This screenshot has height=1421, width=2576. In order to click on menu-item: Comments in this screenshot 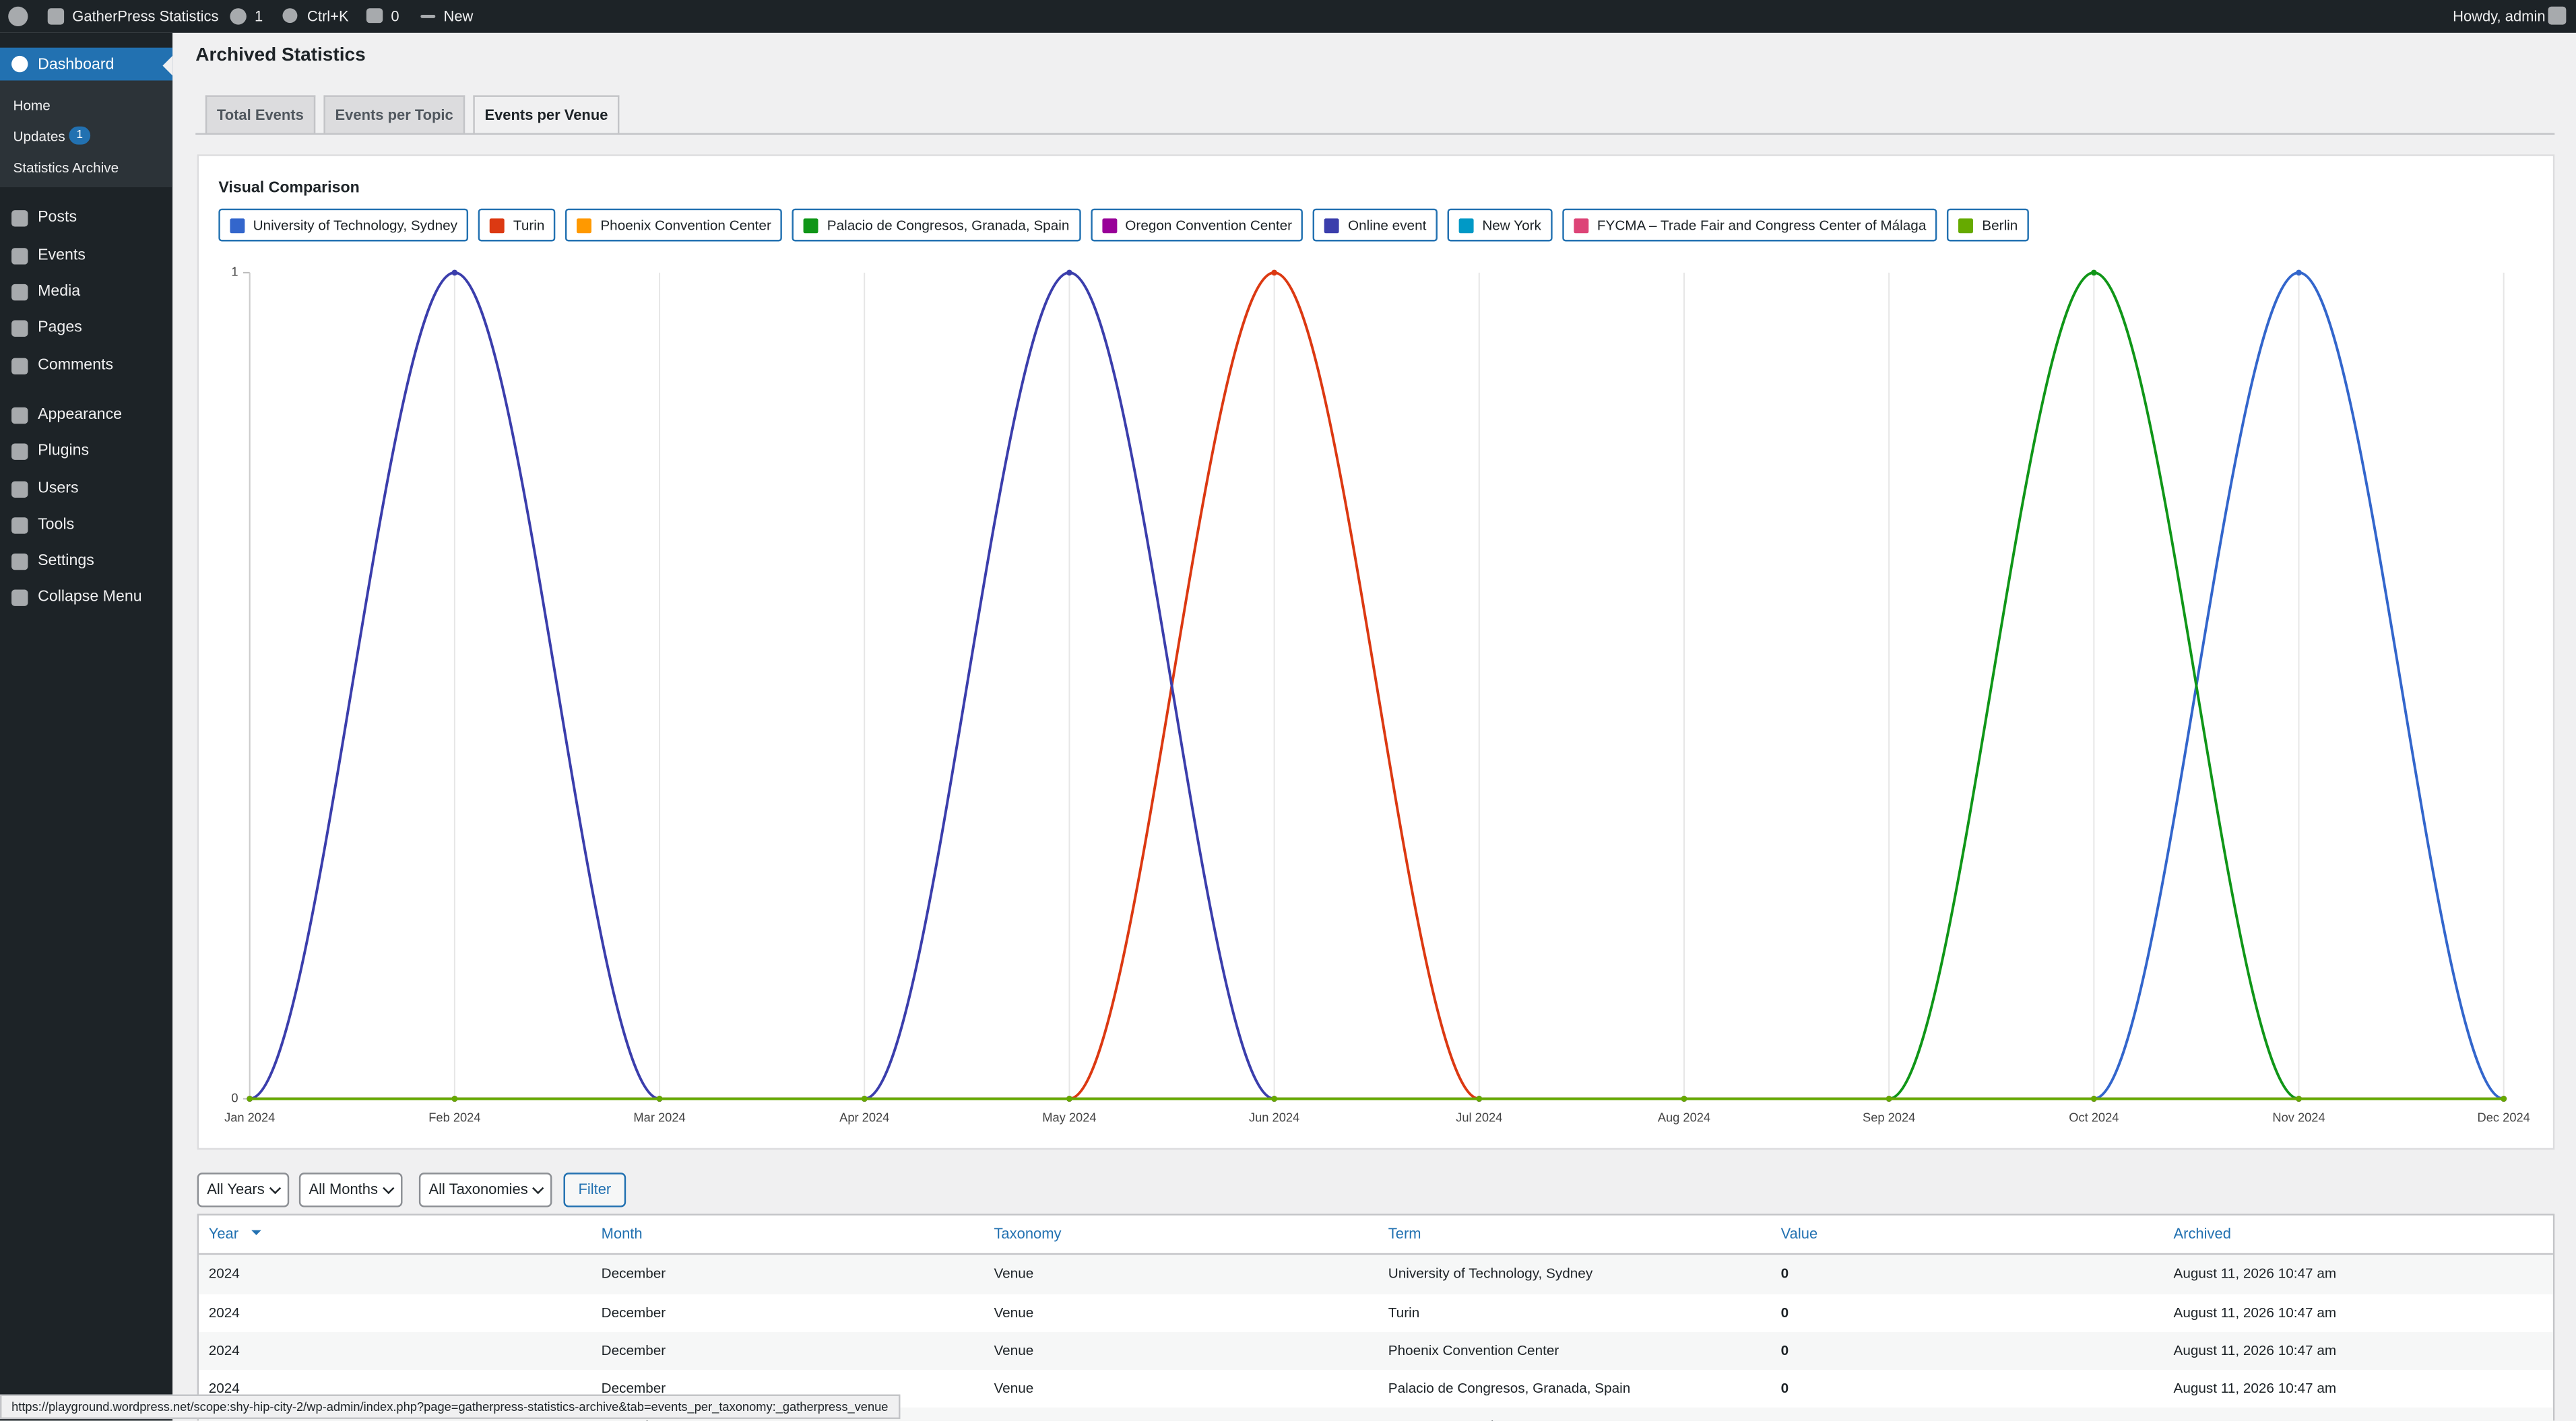, I will do `click(76, 365)`.